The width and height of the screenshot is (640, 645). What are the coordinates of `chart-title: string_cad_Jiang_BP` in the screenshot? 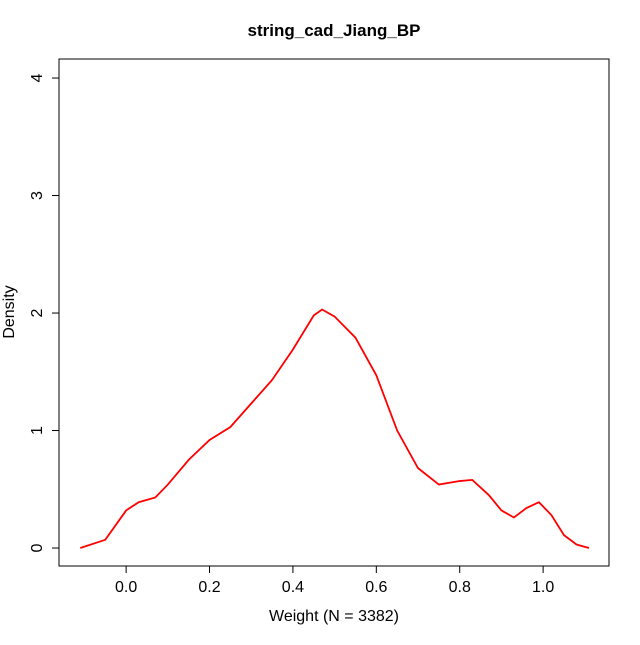 It's located at (334, 30).